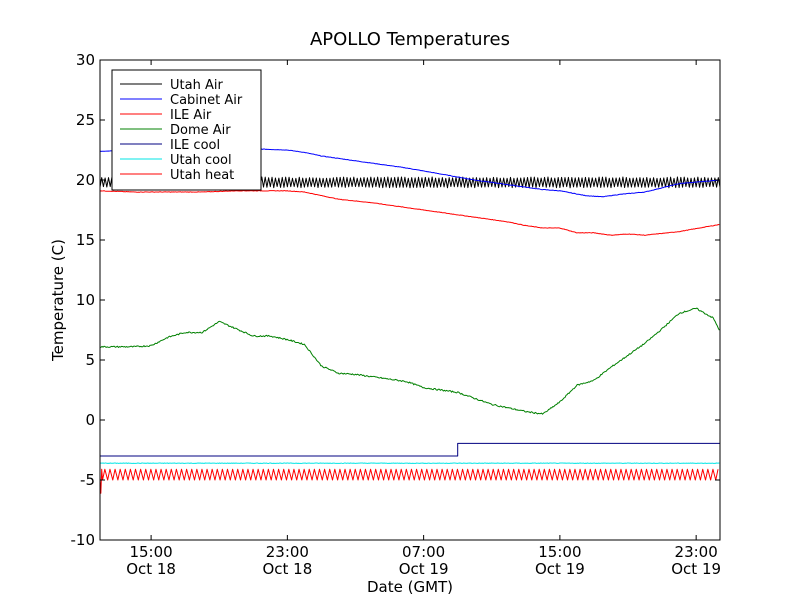 The width and height of the screenshot is (800, 600). Describe the element at coordinates (85, 120) in the screenshot. I see `y-tick-label: 25` at that location.